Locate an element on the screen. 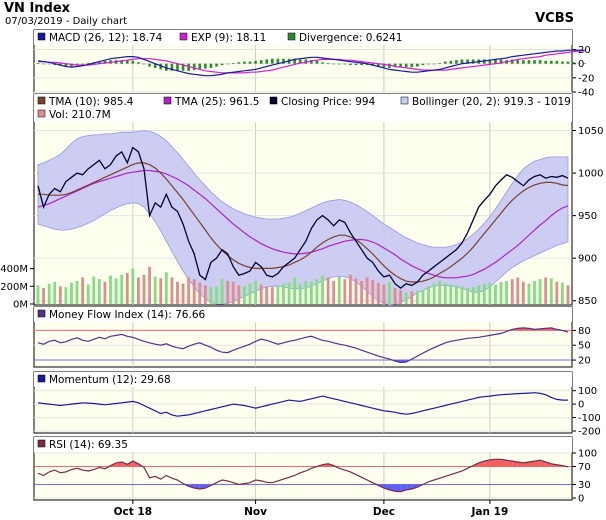  chart-subtitle: 07/03/2019 - Daily chart is located at coordinates (66, 21).